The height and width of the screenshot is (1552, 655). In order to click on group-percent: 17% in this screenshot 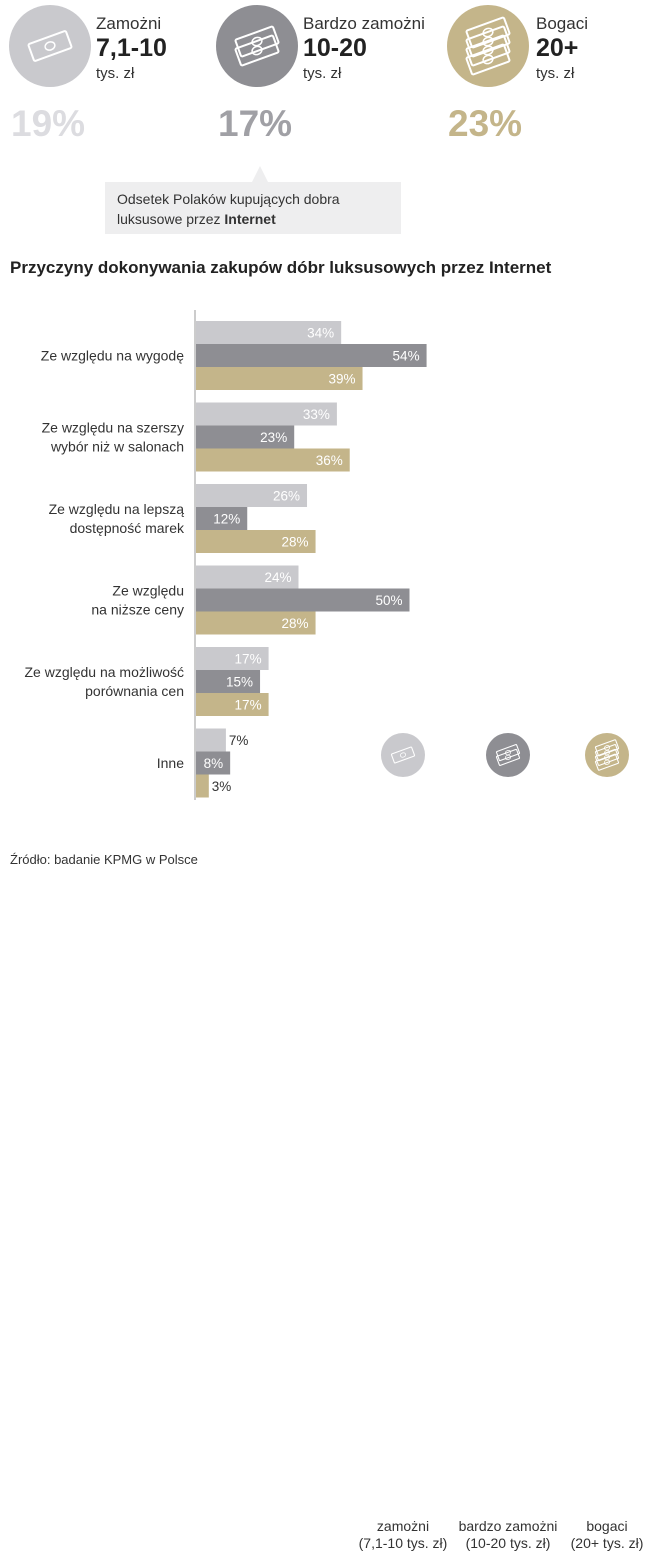, I will do `click(255, 123)`.